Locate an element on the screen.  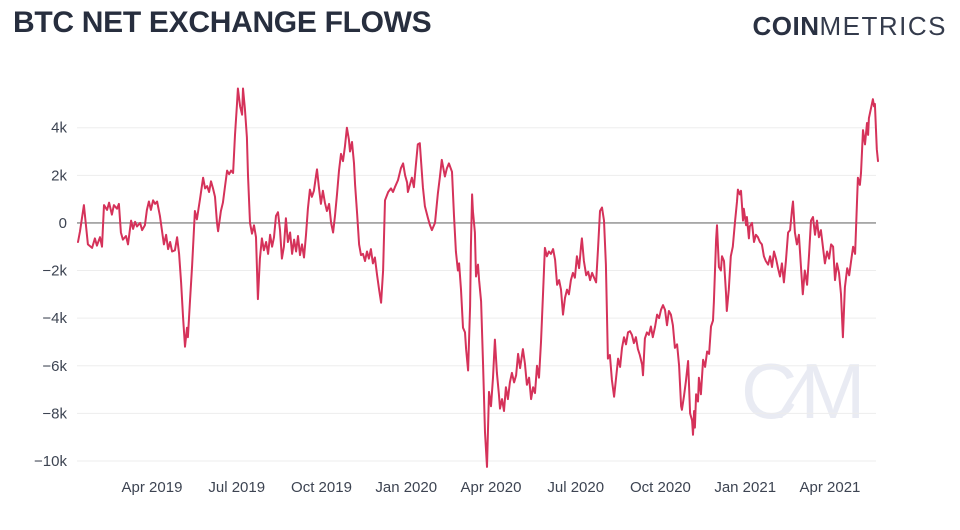
logo-coin-text: COIN is located at coordinates (786, 26).